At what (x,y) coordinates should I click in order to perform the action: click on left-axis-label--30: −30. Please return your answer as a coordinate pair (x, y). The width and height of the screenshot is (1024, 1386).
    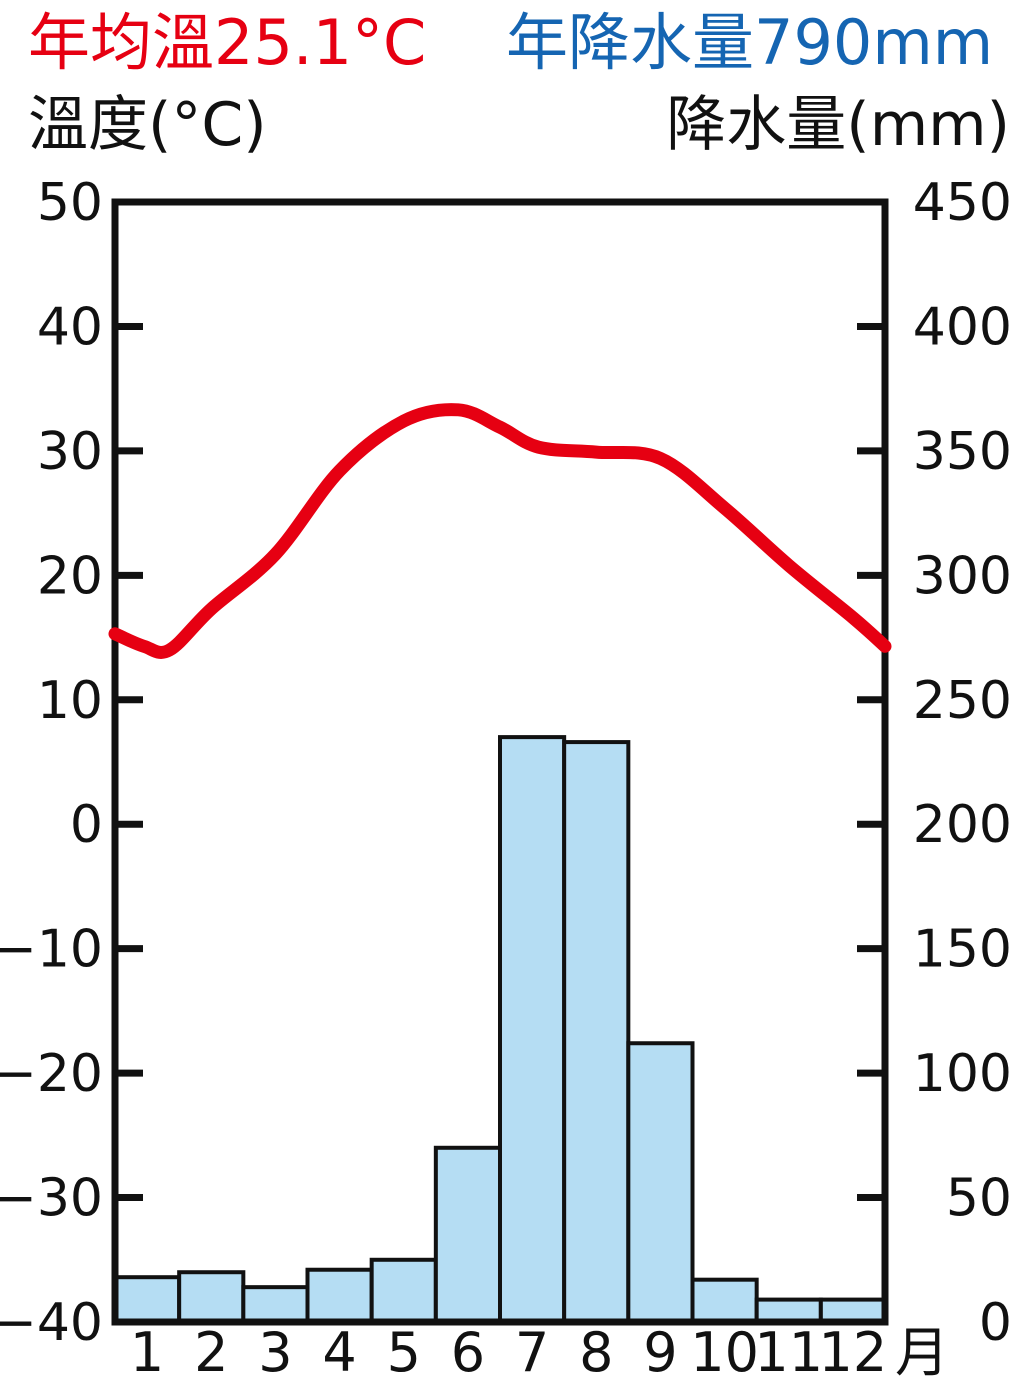
    Looking at the image, I should click on (51, 1199).